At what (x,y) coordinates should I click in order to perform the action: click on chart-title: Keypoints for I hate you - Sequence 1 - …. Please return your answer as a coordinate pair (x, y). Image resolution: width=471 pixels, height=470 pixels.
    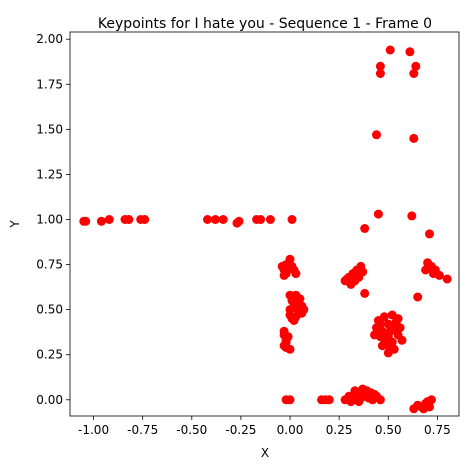
    Looking at the image, I should click on (265, 24).